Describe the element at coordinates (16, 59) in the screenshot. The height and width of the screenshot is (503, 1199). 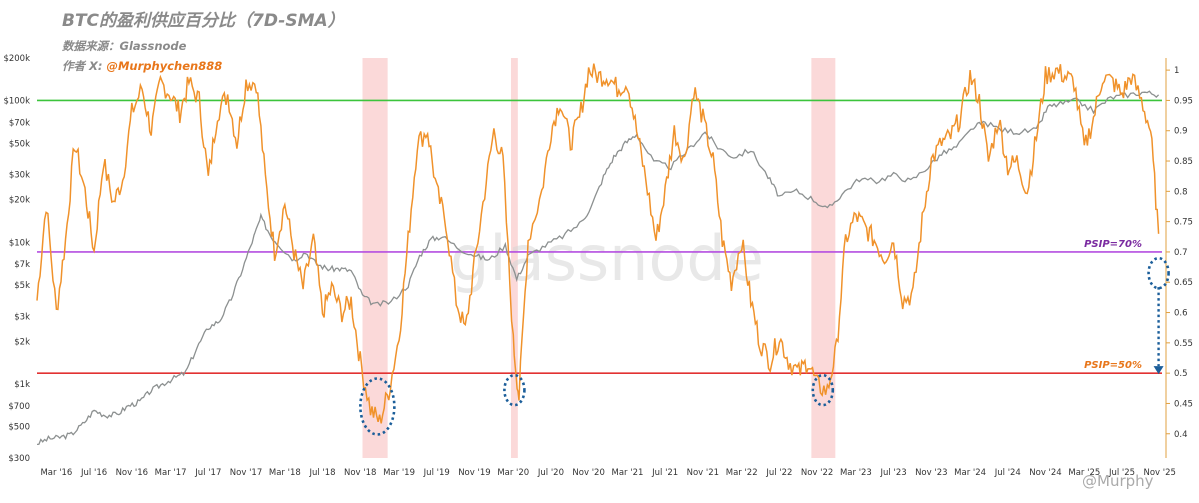
I see `y-left-tick-label: $200k` at that location.